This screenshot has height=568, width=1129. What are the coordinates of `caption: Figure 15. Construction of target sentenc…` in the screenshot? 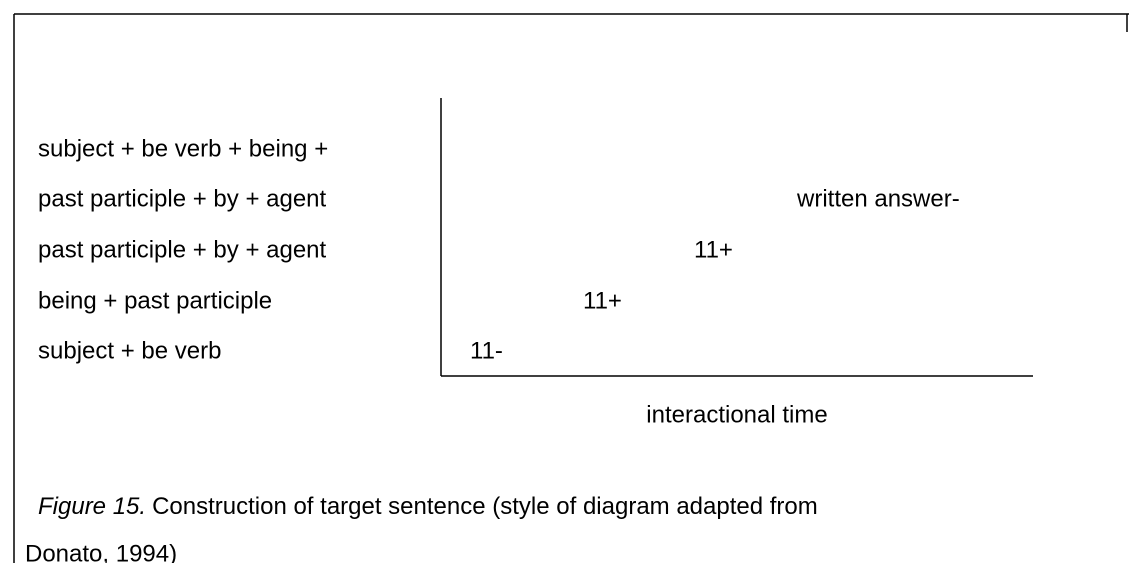 It's located at (428, 506).